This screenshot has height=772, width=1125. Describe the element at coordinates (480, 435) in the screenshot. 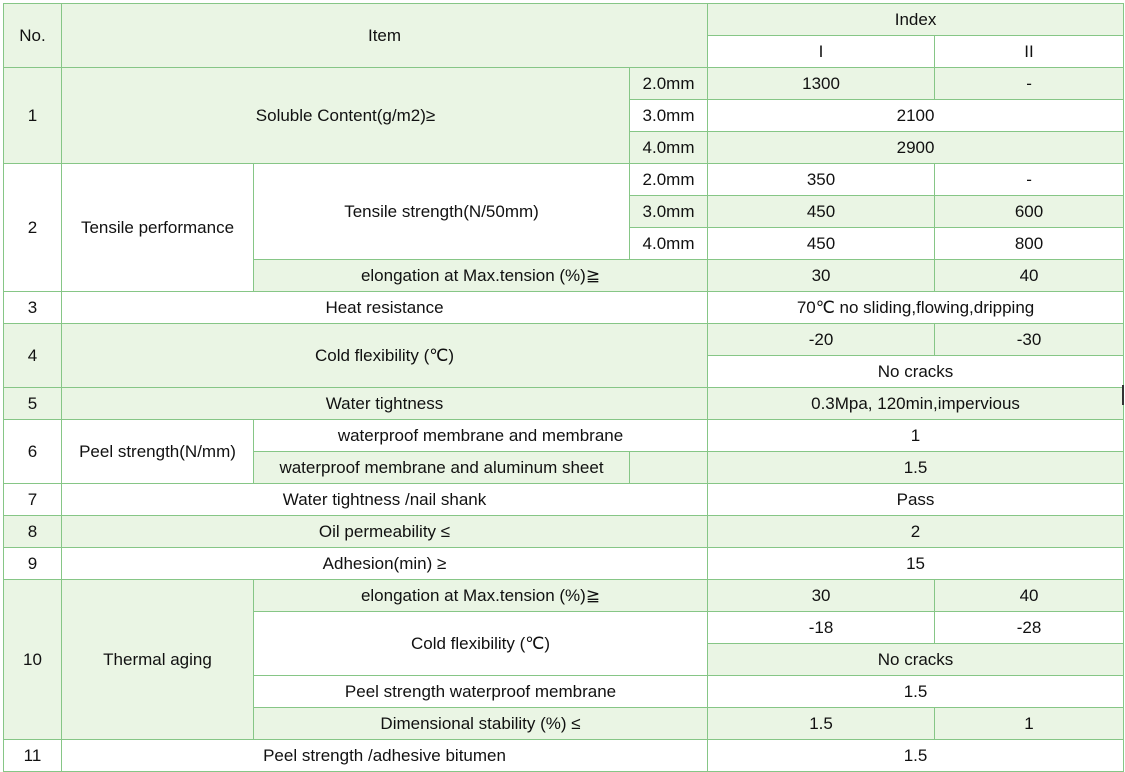

I see `row-6-subitem-1: waterproof membrane and membrane` at that location.